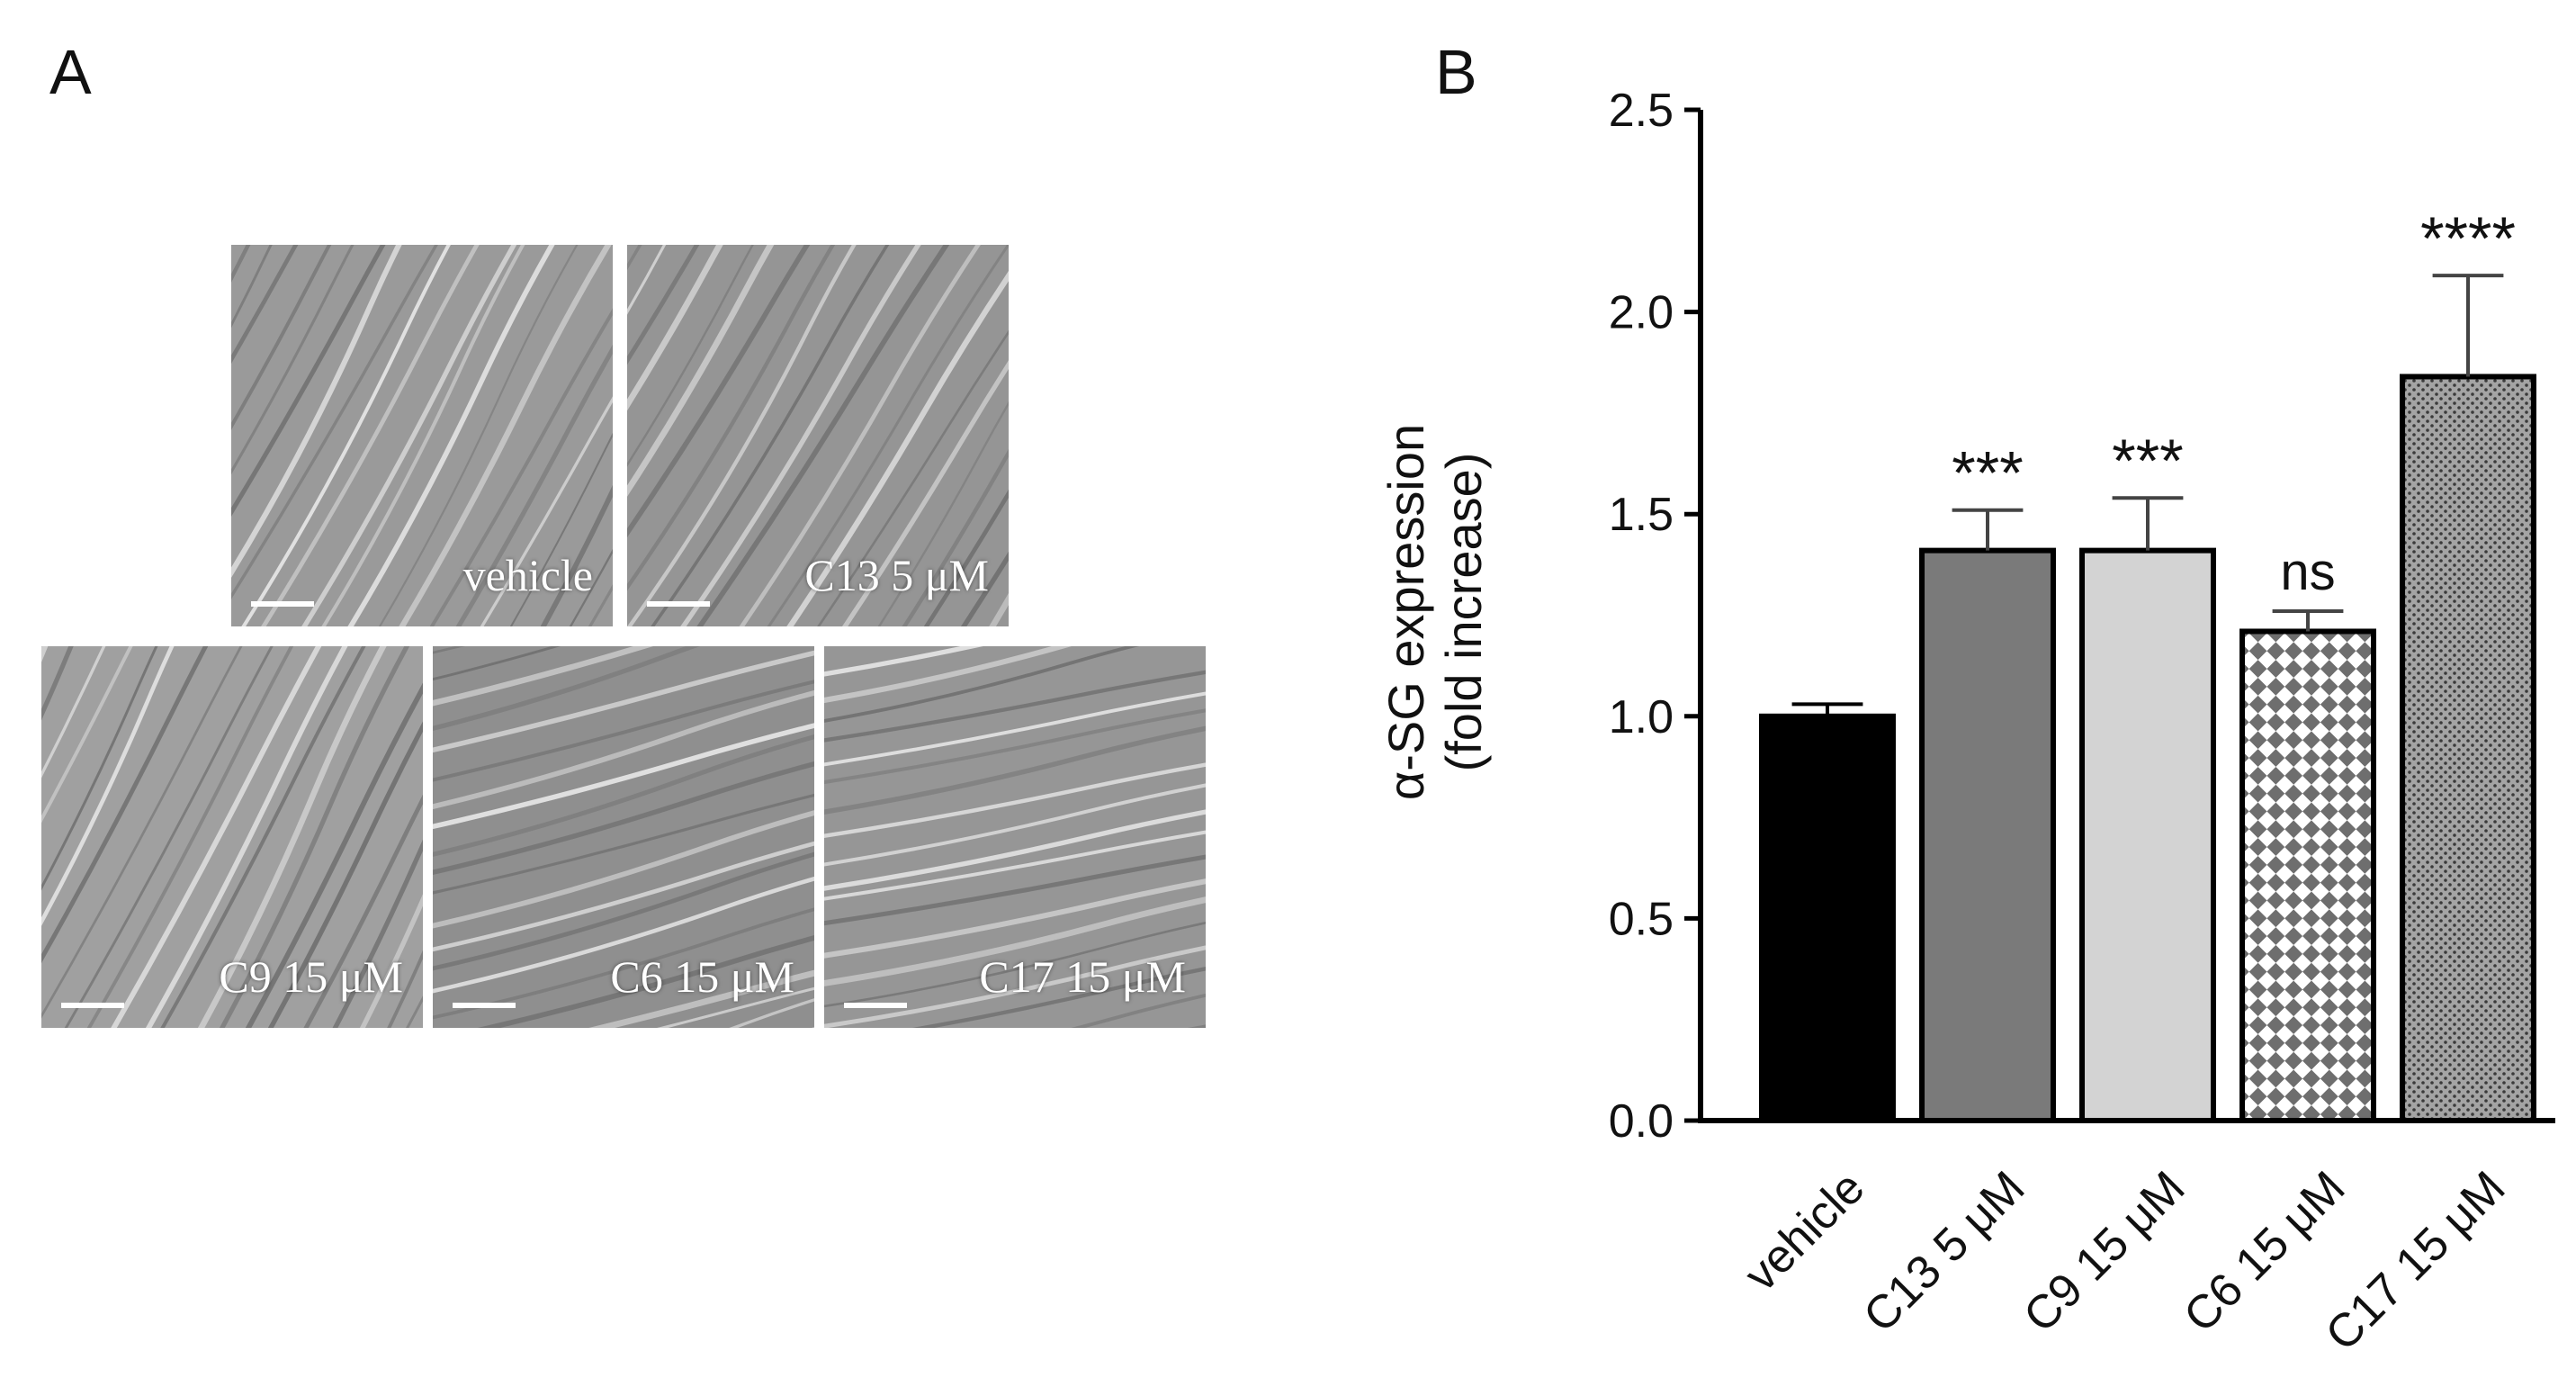  I want to click on y-axis-label: α-SG expression (fold increase), so click(1435, 612).